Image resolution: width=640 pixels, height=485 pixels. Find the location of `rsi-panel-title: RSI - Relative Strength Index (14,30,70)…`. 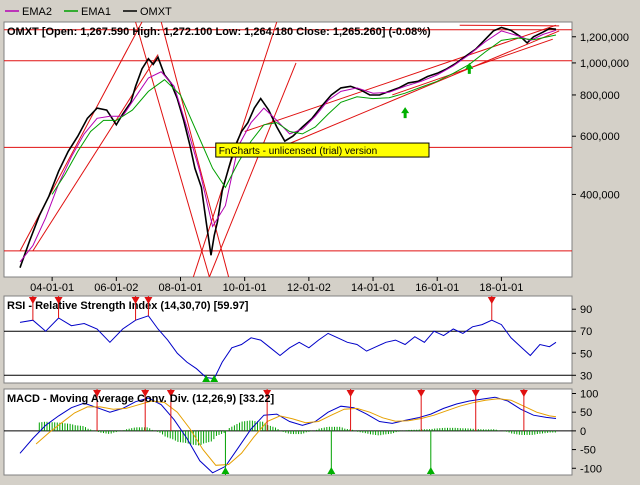

rsi-panel-title: RSI - Relative Strength Index (14,30,70)… is located at coordinates (128, 306).